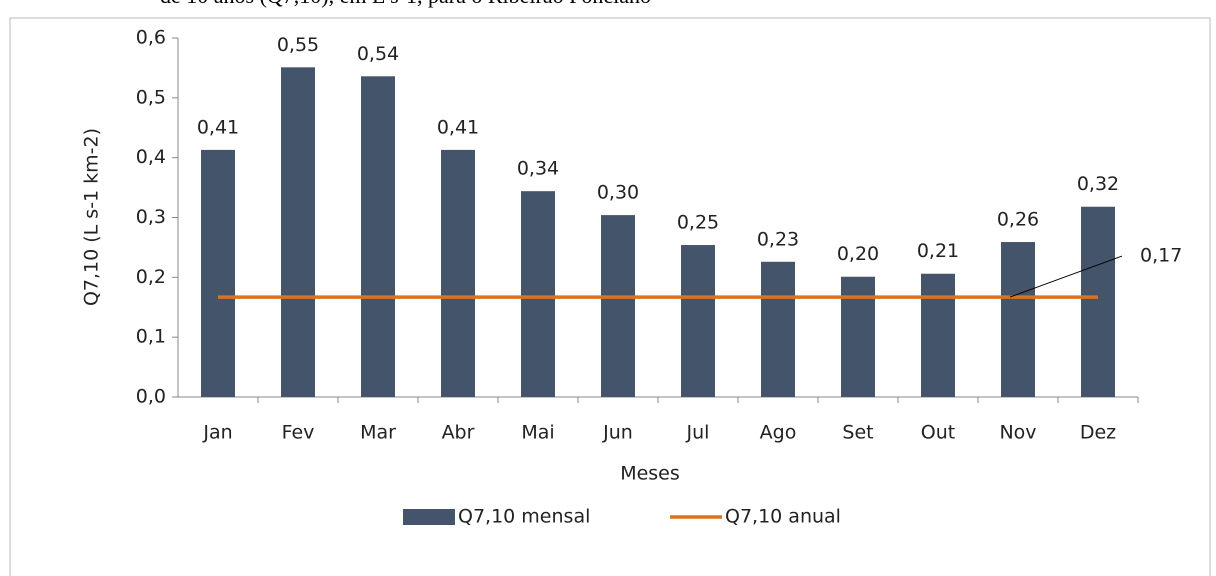 This screenshot has width=1216, height=576. I want to click on data-label: 0,30, so click(618, 193).